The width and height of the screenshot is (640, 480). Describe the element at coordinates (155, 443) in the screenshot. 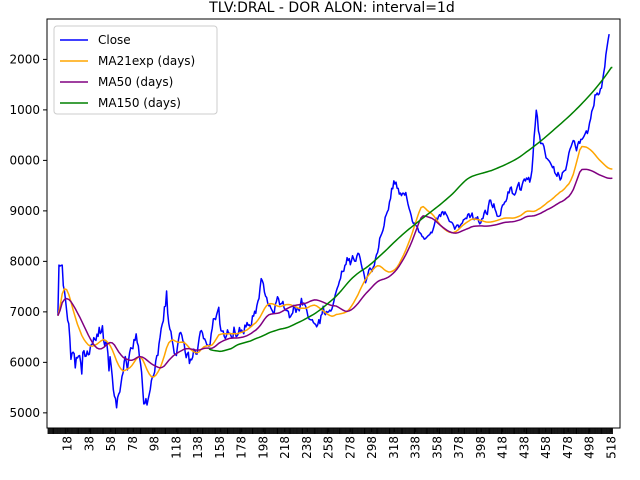

I see `x-tick-label: 98` at that location.